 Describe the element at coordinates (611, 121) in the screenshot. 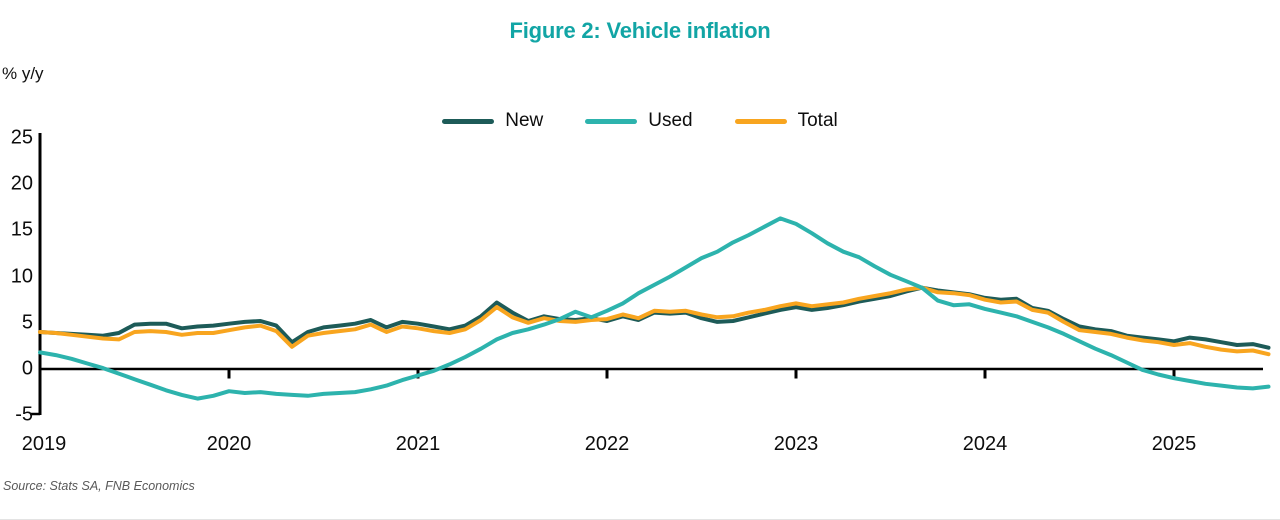

I see `legend-swatch-used` at that location.